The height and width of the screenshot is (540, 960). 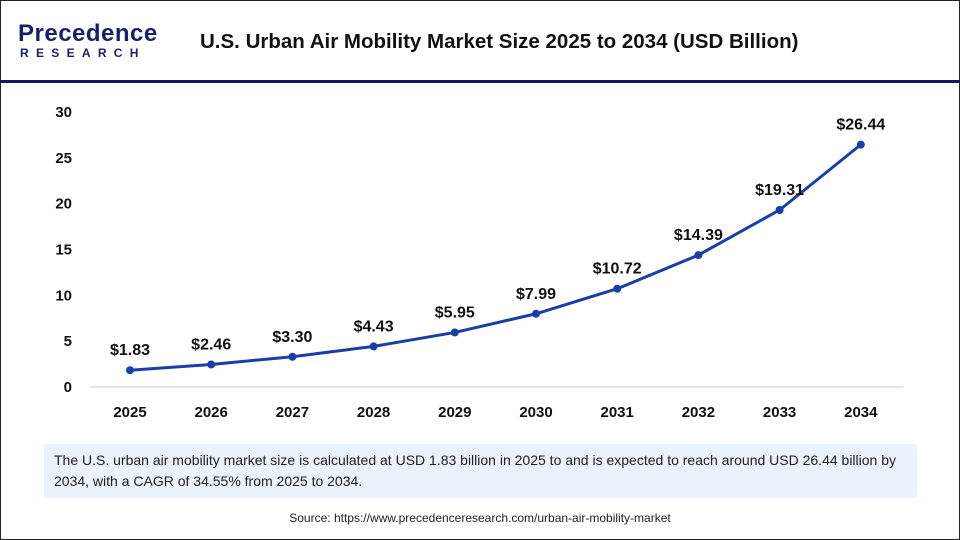 What do you see at coordinates (63, 112) in the screenshot?
I see `y-tick-label: 30` at bounding box center [63, 112].